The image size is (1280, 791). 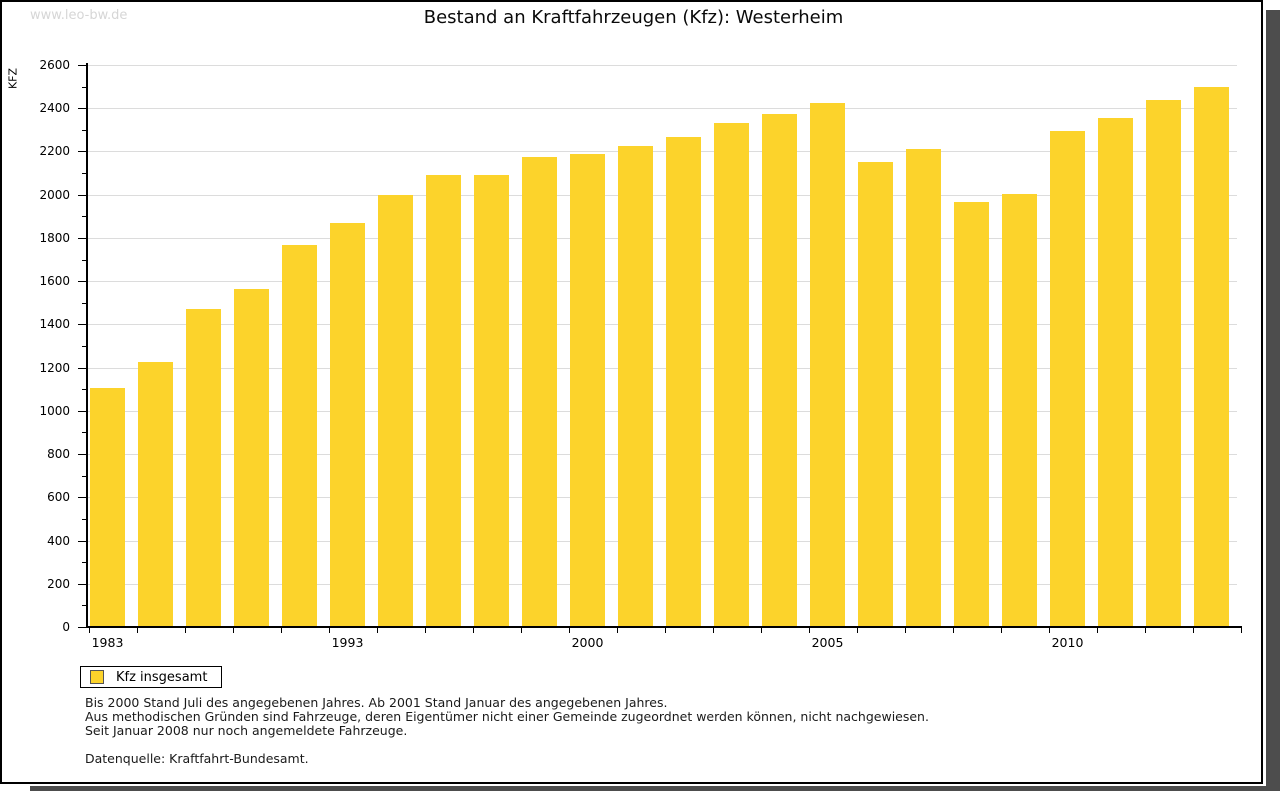 I want to click on y-axis-label-1800: 1800, so click(x=54, y=237).